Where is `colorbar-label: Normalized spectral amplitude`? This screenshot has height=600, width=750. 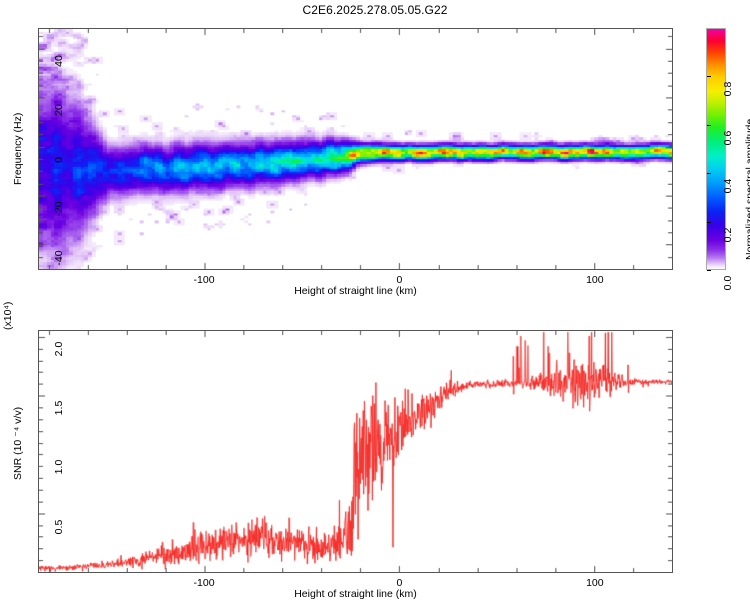
colorbar-label: Normalized spectral amplitude is located at coordinates (747, 189).